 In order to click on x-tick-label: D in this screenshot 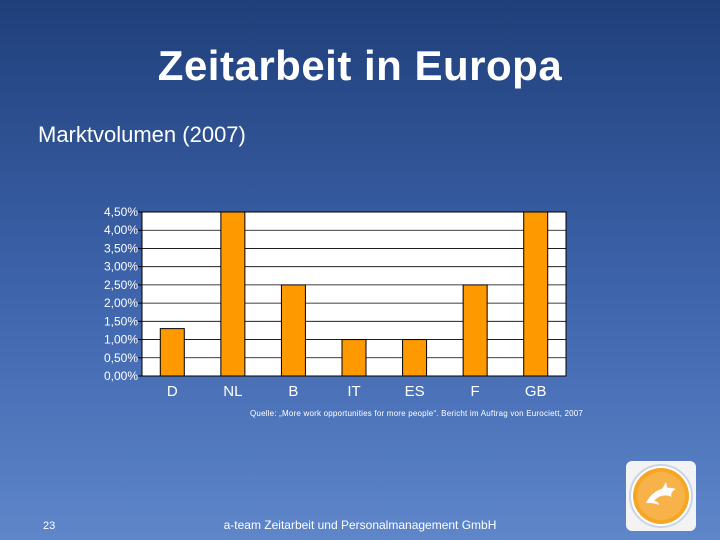, I will do `click(172, 391)`.